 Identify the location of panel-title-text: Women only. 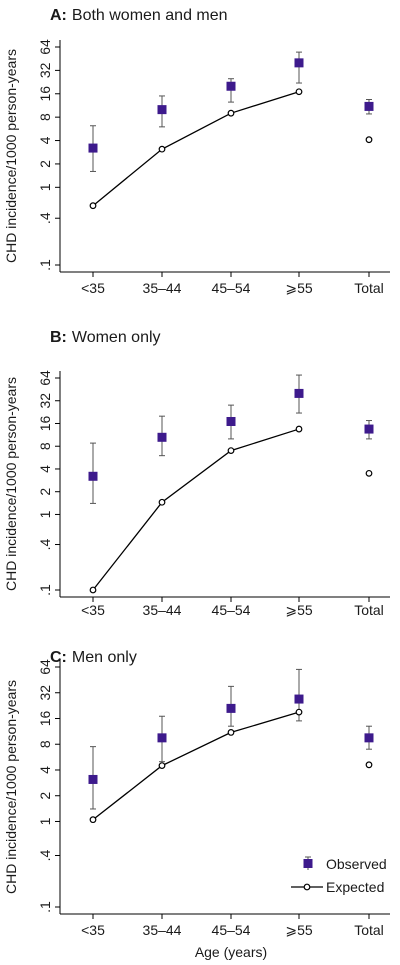
(116, 337).